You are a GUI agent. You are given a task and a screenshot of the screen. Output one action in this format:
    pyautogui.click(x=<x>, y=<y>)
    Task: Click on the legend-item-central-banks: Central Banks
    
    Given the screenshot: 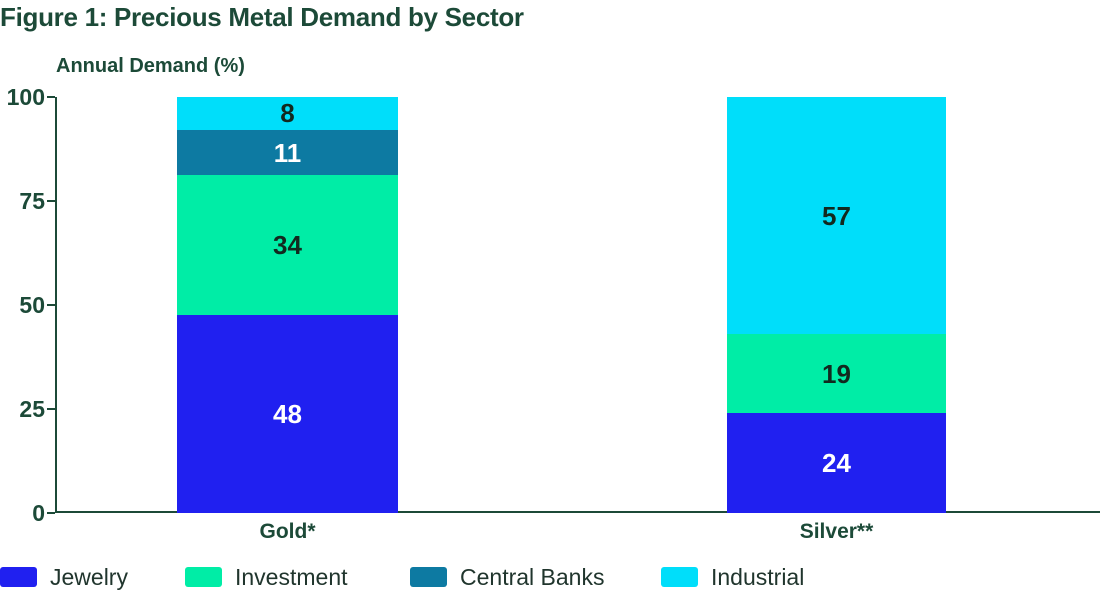 What is the action you would take?
    pyautogui.click(x=507, y=577)
    